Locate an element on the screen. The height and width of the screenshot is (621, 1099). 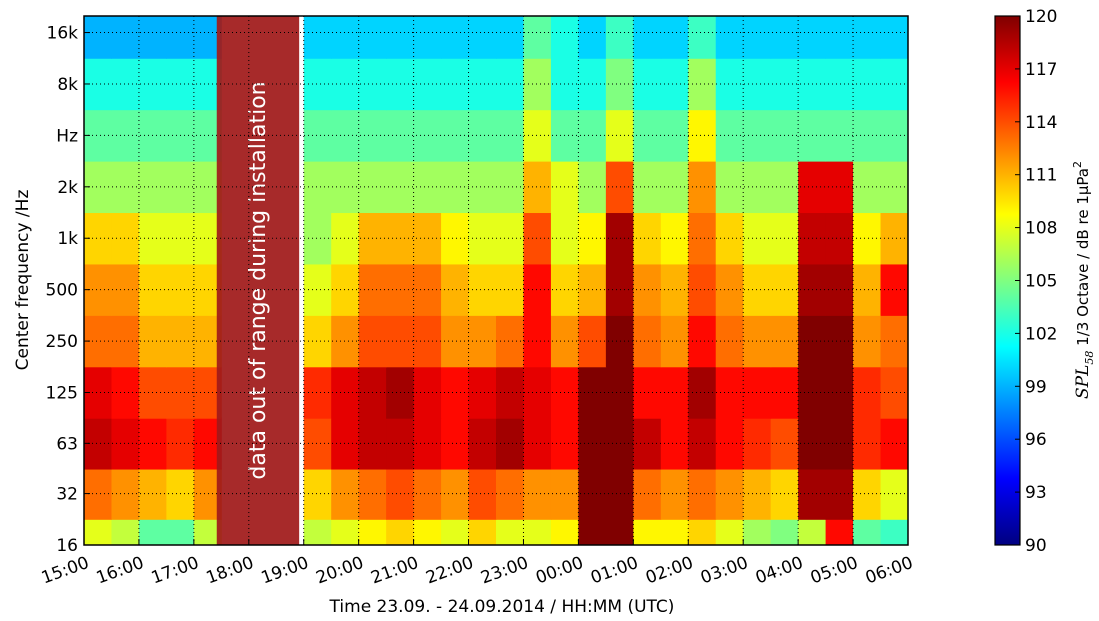
colorbar-tick-label: 90 is located at coordinates (1036, 546).